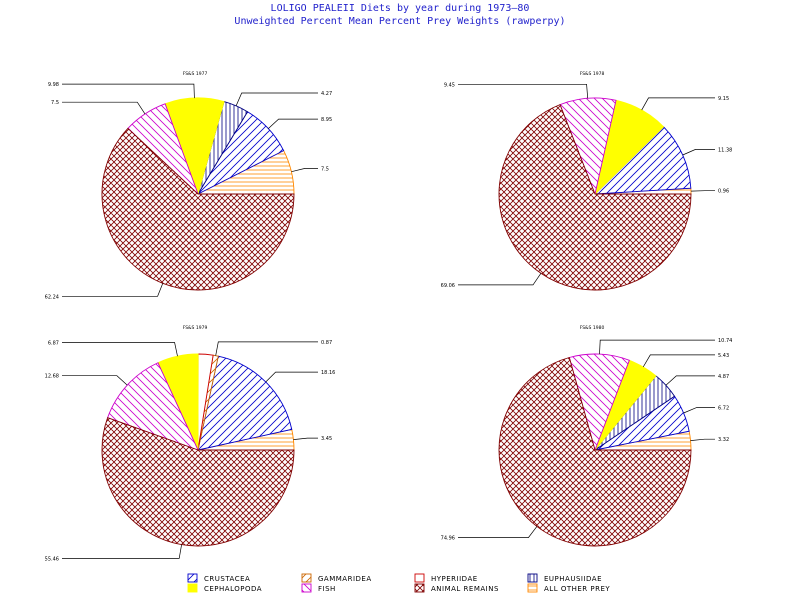 This screenshot has width=800, height=600. I want to click on slice-value-label: 0.87, so click(326, 343).